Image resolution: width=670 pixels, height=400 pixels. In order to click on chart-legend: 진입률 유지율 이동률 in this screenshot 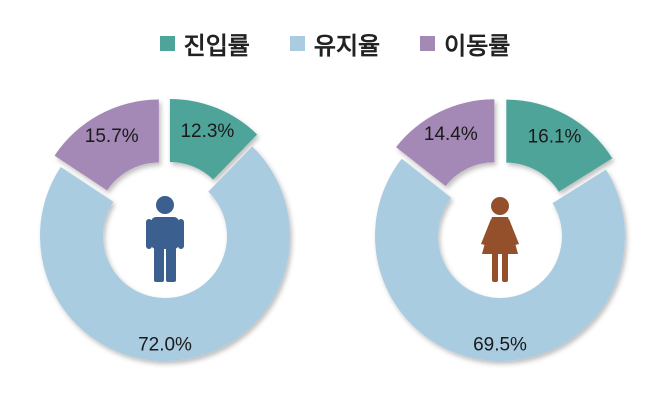, I will do `click(335, 43)`.